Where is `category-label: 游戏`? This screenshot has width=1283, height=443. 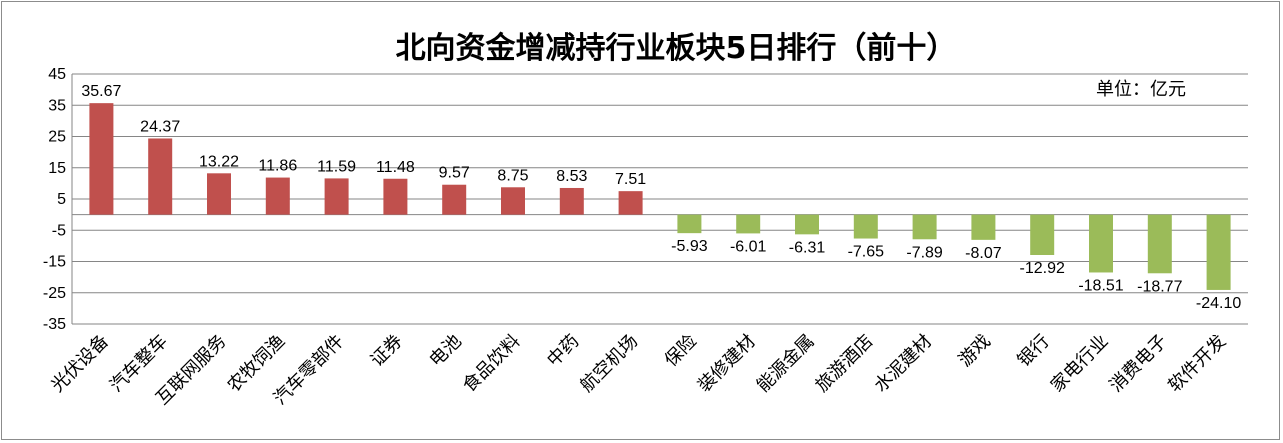 category-label: 游戏 is located at coordinates (975, 351).